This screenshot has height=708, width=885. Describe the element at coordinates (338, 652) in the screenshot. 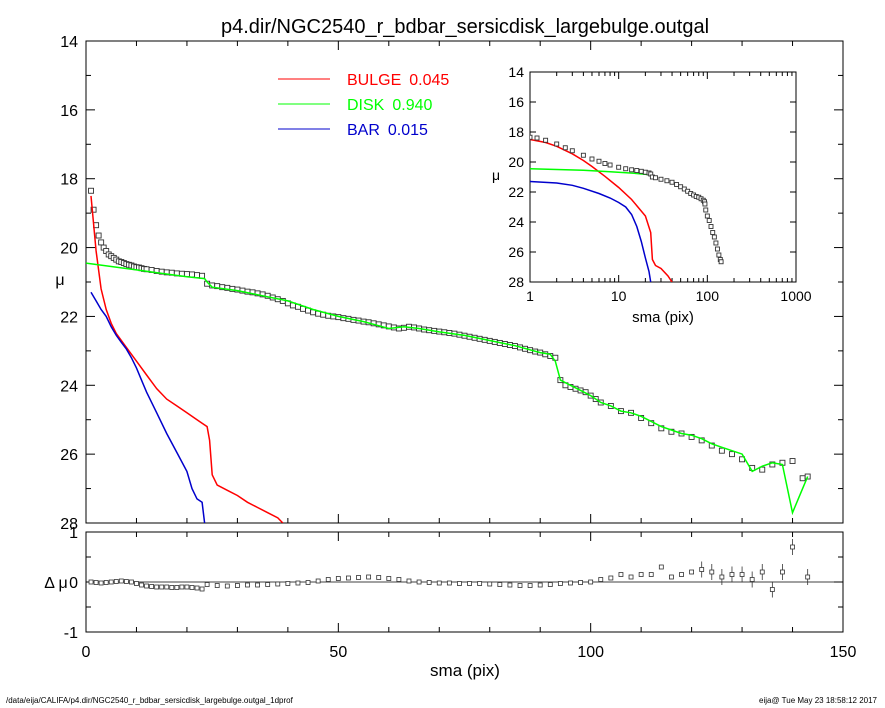

I see `residual-x-tick-label: 50` at that location.